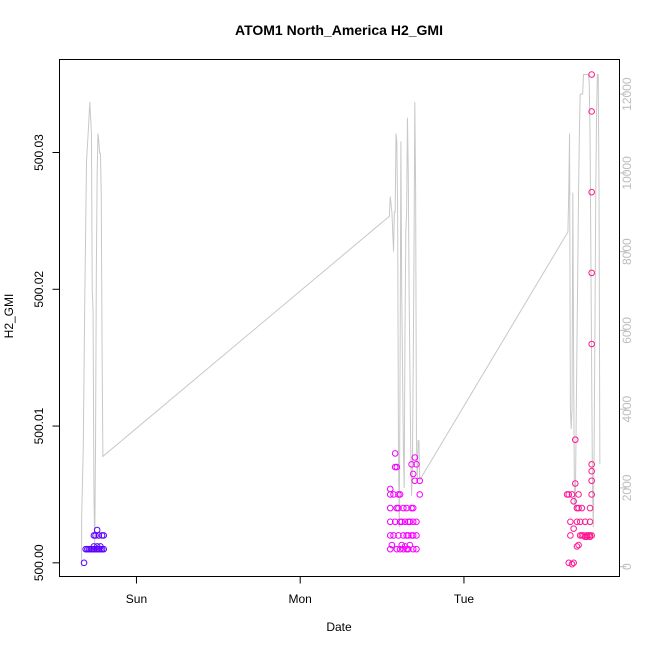  What do you see at coordinates (39, 289) in the screenshot?
I see `y-tick-label: 500.02` at bounding box center [39, 289].